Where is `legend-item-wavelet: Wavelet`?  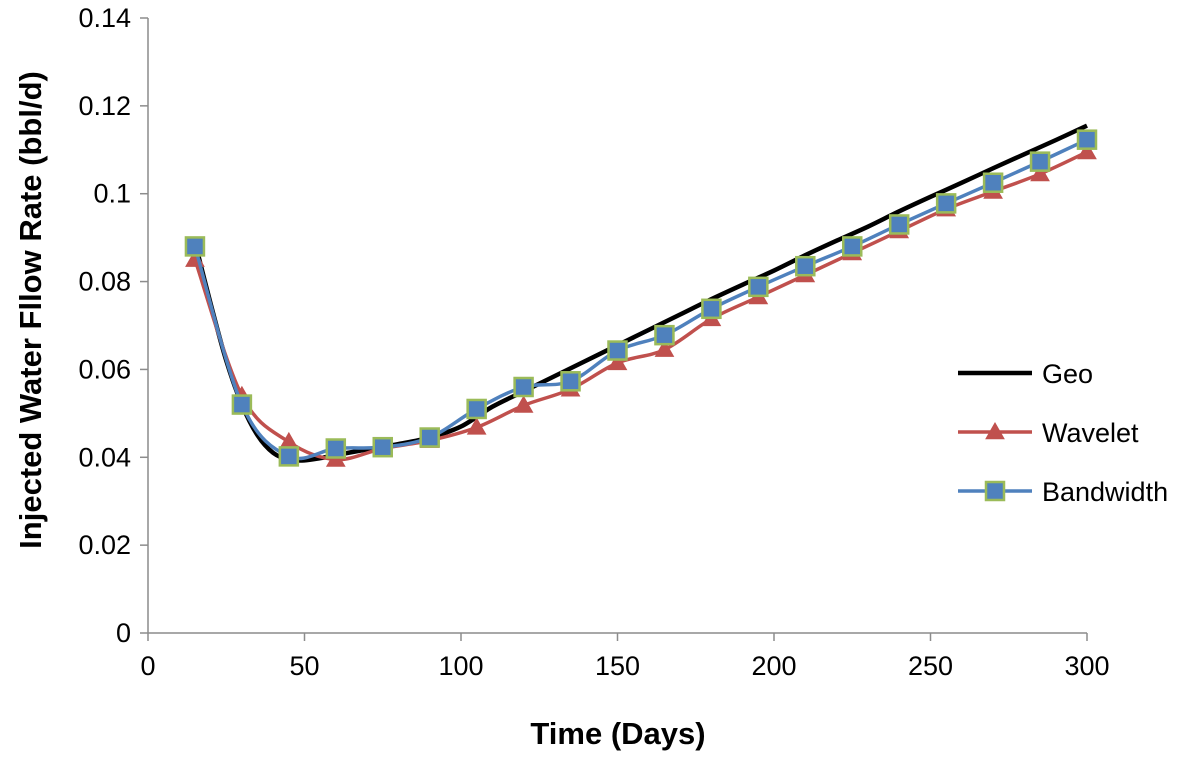 legend-item-wavelet: Wavelet is located at coordinates (1048, 433).